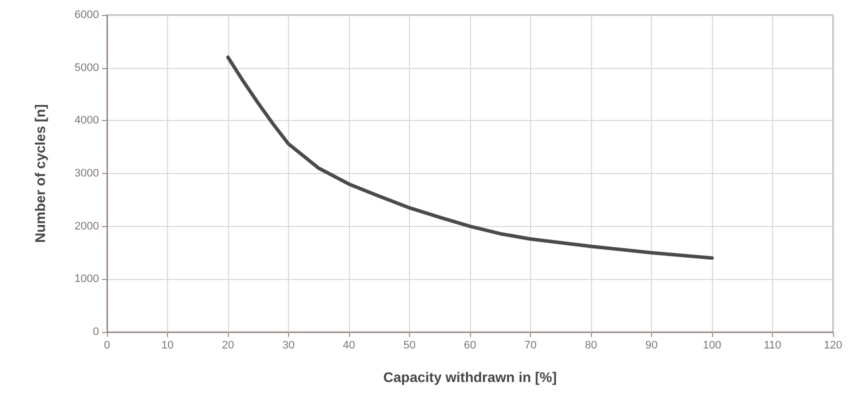  Describe the element at coordinates (86, 226) in the screenshot. I see `y-tick-label: 2000` at that location.